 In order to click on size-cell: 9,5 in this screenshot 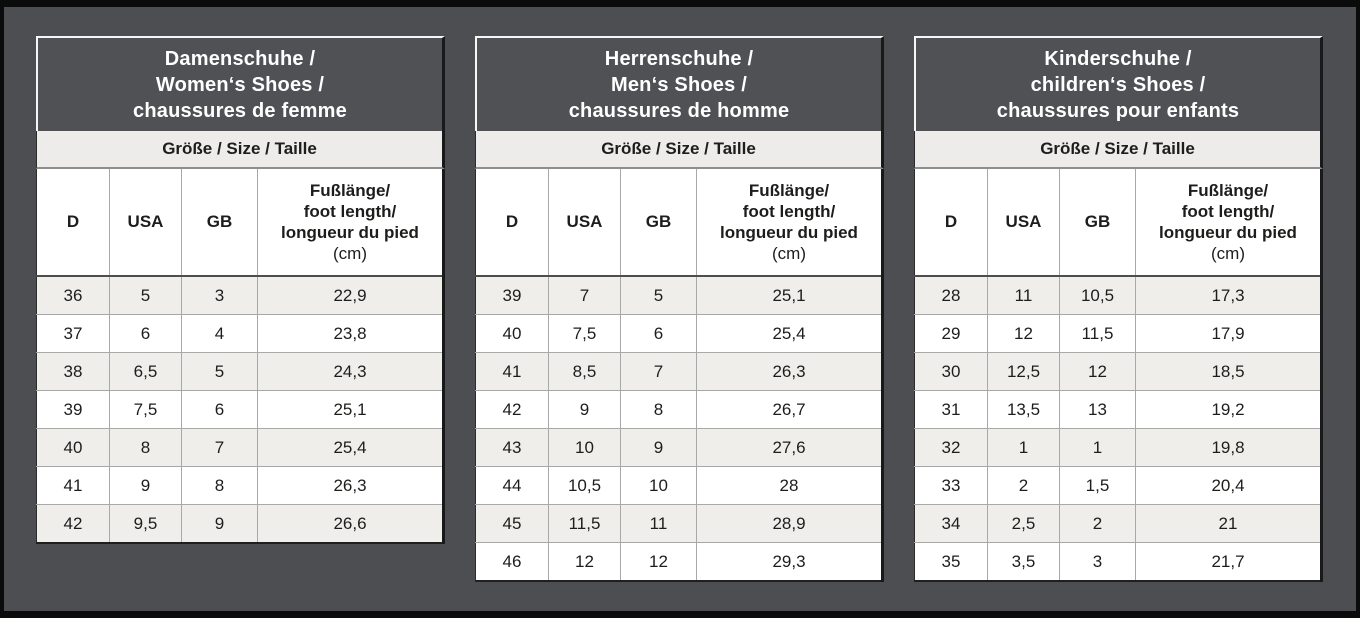, I will do `click(145, 523)`.